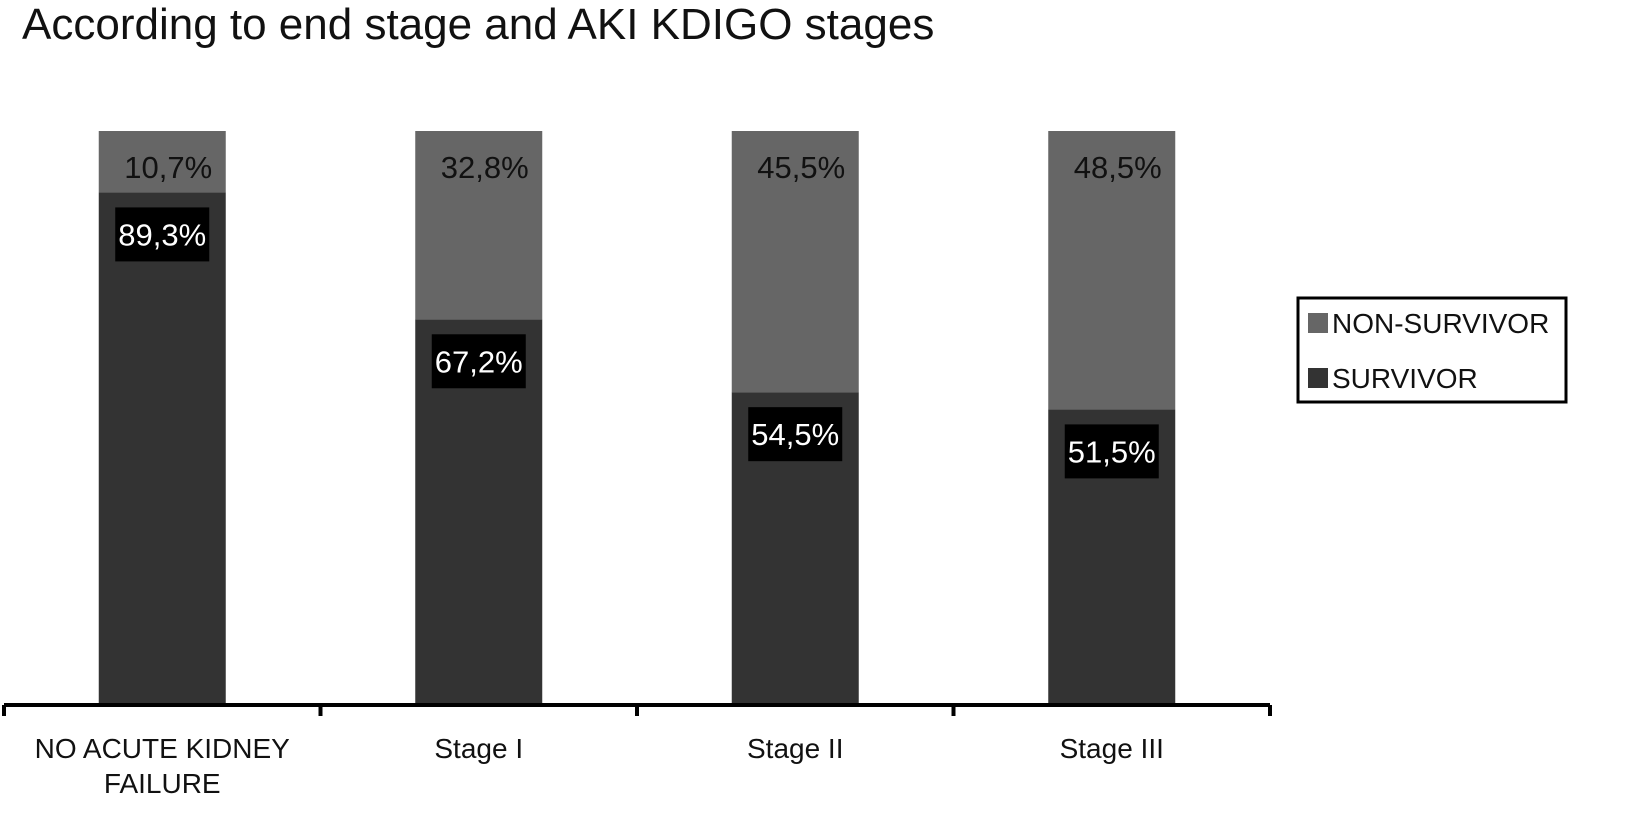 Image resolution: width=1642 pixels, height=839 pixels. What do you see at coordinates (1440, 323) in the screenshot?
I see `legend-label-non-survivor: NON-SURVIVOR` at bounding box center [1440, 323].